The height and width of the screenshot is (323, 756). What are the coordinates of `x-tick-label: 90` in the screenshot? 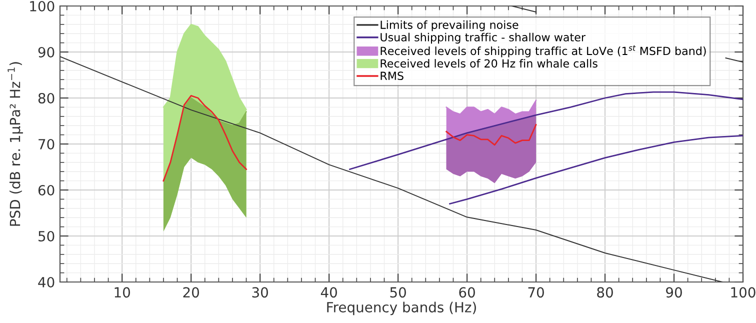 It's located at (674, 292).